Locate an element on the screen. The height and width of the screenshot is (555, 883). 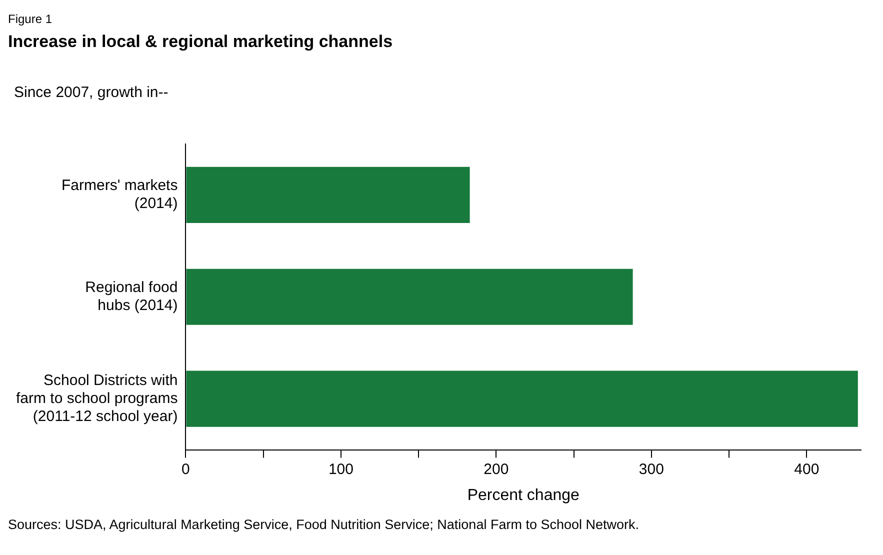
y-tick-label: Regional food hubs (2014) is located at coordinates (131, 296).